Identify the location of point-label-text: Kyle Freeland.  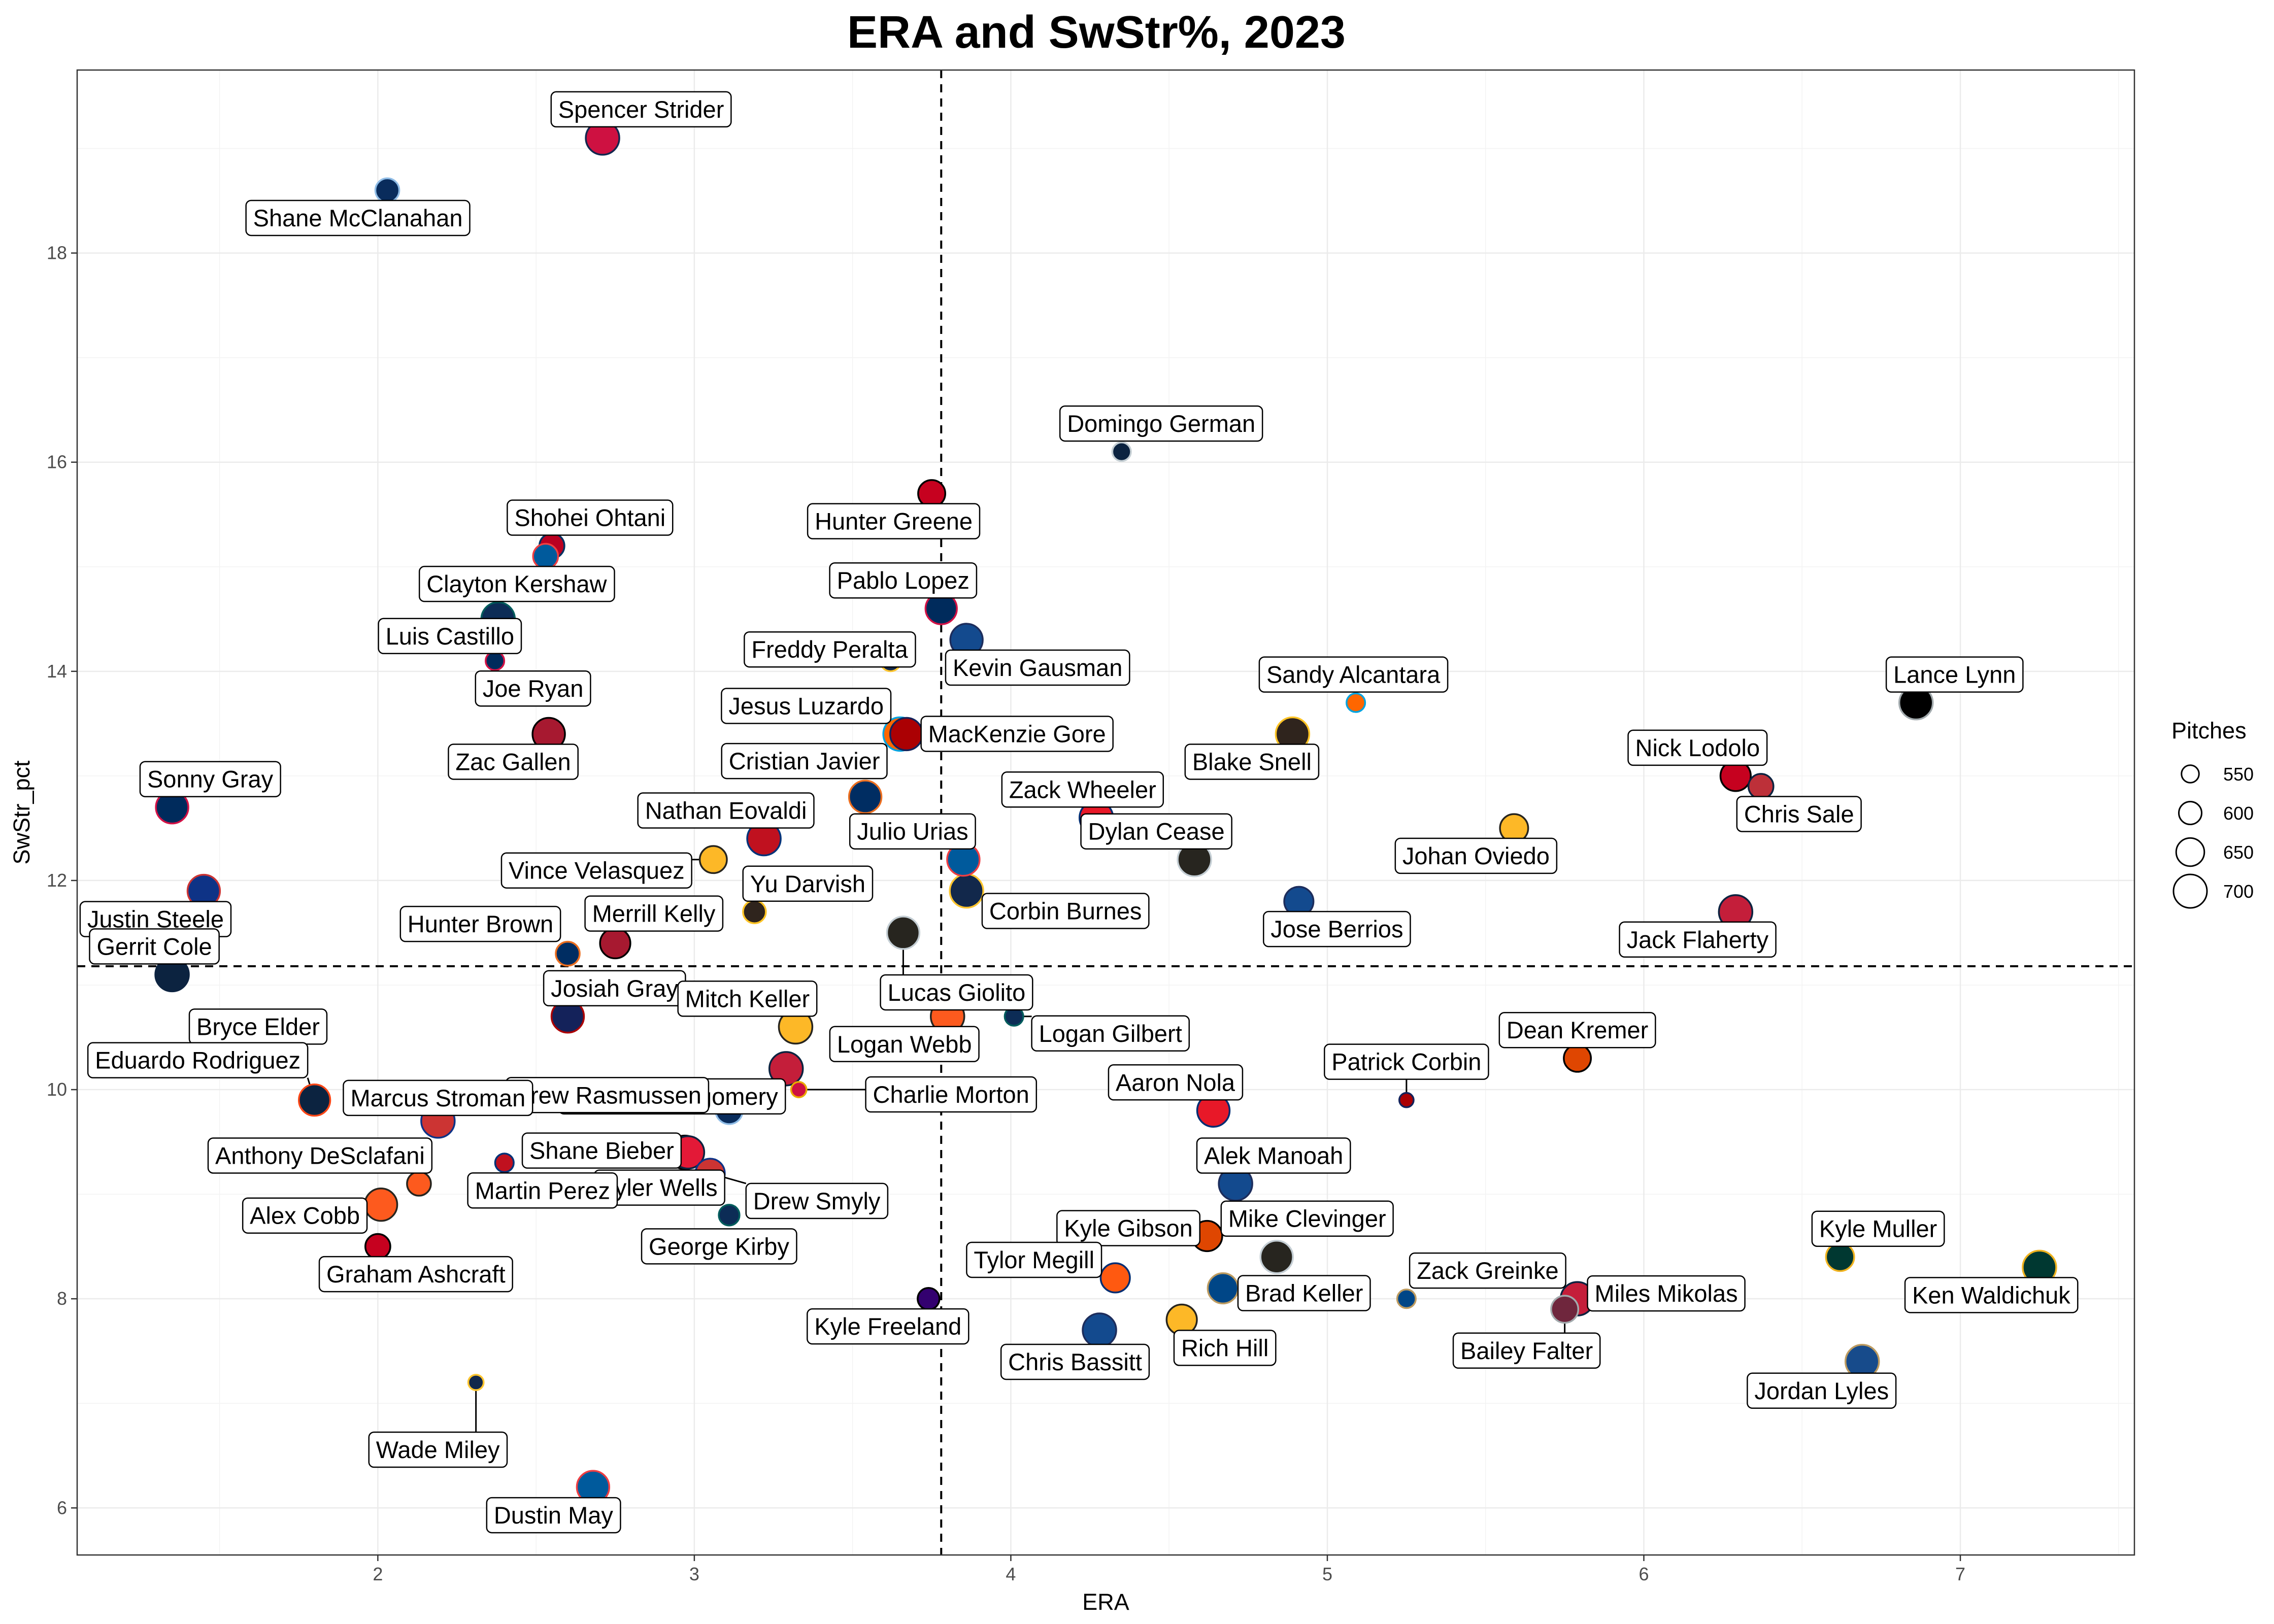
(888, 1326).